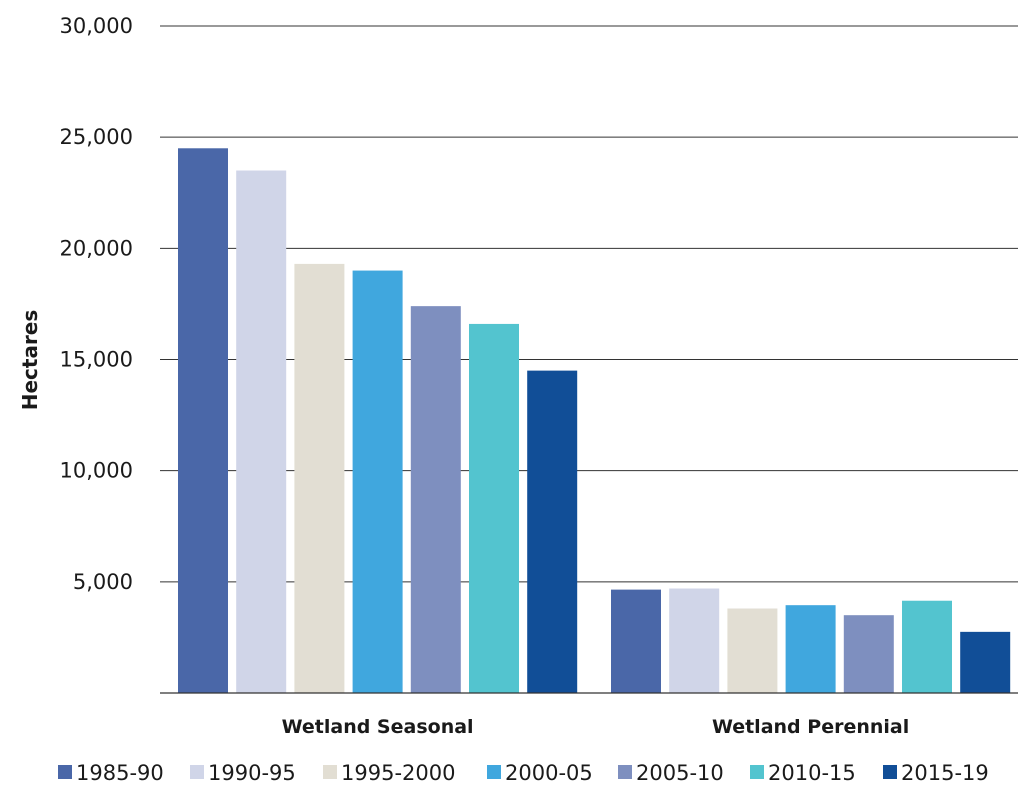  I want to click on legend-label: 2015-19, so click(945, 773).